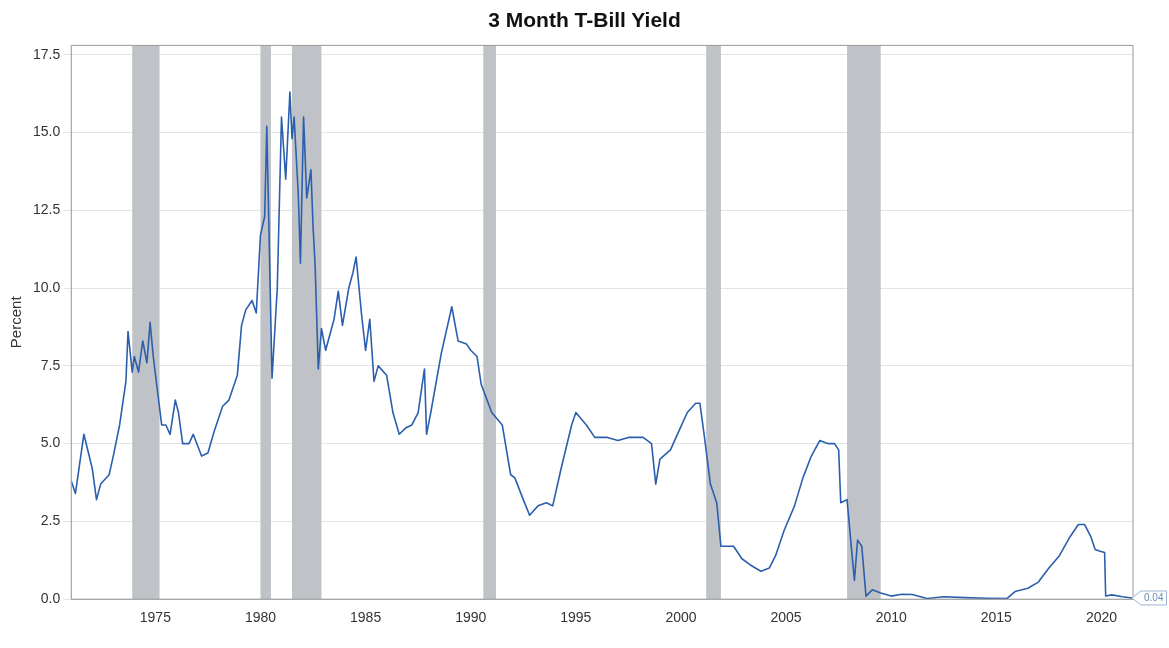 Image resolution: width=1169 pixels, height=648 pixels. What do you see at coordinates (1154, 597) in the screenshot?
I see `annotation: 0.04` at bounding box center [1154, 597].